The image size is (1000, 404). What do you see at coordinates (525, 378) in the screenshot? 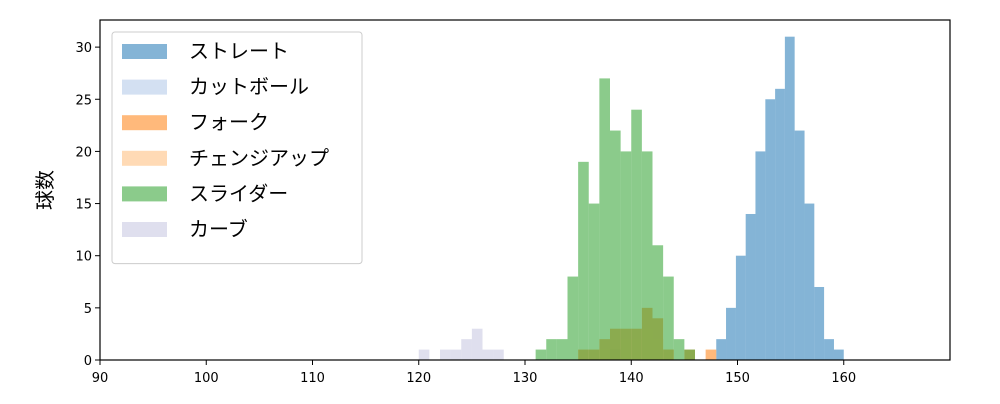
I see `x-tick-label: 130` at bounding box center [525, 378].